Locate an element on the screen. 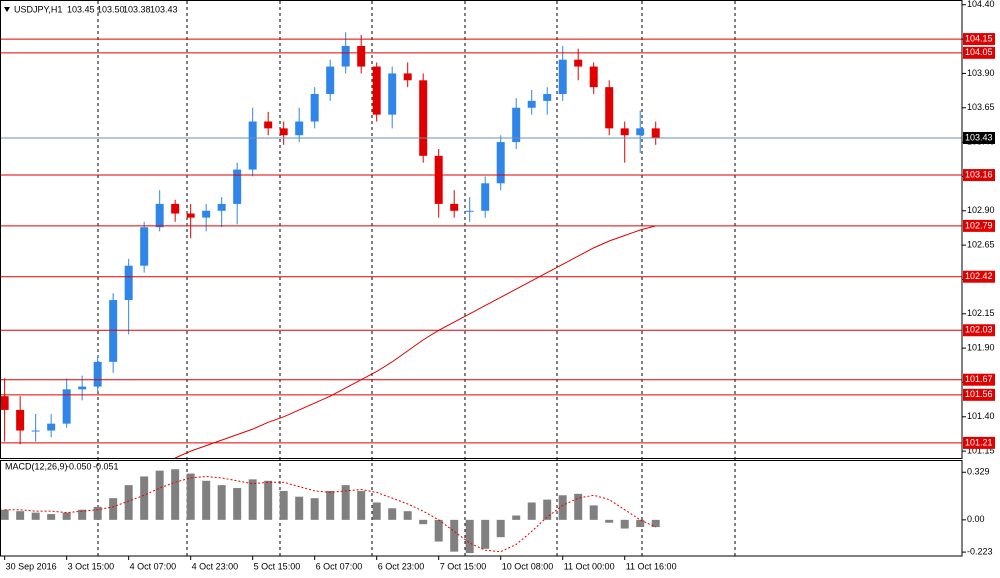  level-label: 102.42 is located at coordinates (979, 276).